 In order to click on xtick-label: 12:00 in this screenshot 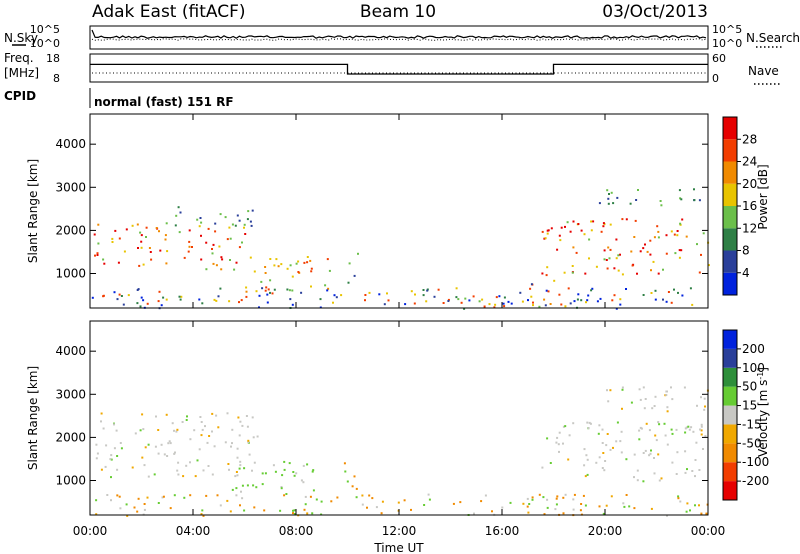, I will do `click(399, 531)`.